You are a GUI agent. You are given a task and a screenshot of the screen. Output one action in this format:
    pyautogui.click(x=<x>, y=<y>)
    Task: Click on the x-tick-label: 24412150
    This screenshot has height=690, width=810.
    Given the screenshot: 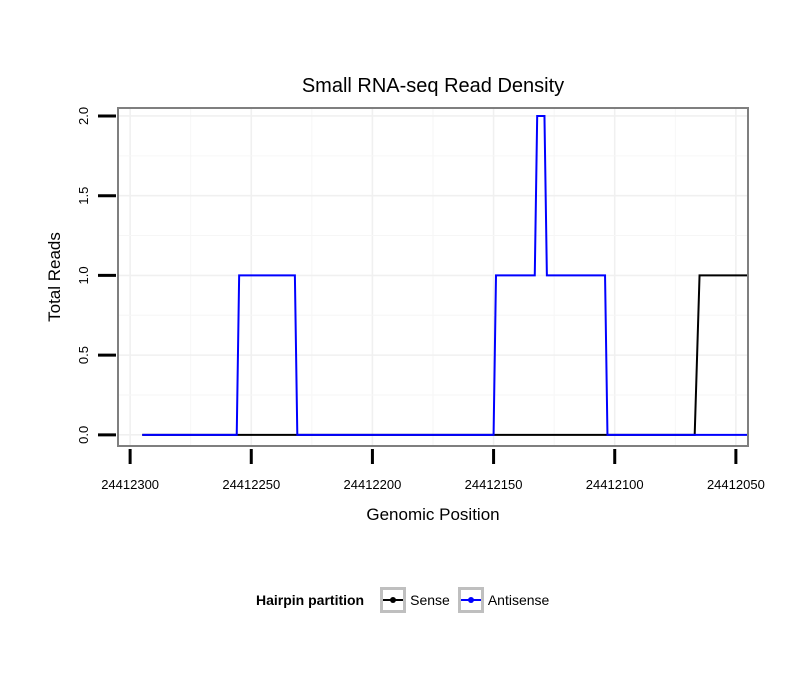 What is the action you would take?
    pyautogui.click(x=494, y=484)
    